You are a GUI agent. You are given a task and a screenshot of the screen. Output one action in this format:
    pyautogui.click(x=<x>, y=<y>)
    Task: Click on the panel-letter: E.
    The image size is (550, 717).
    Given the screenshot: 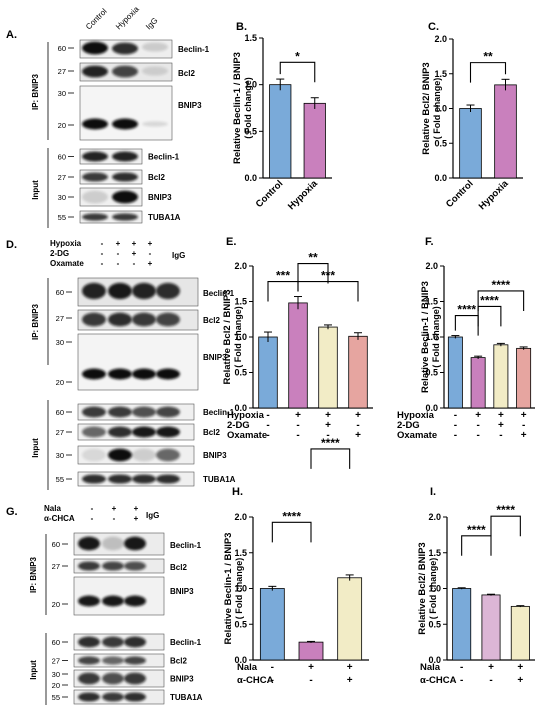 What is the action you would take?
    pyautogui.click(x=231, y=242)
    